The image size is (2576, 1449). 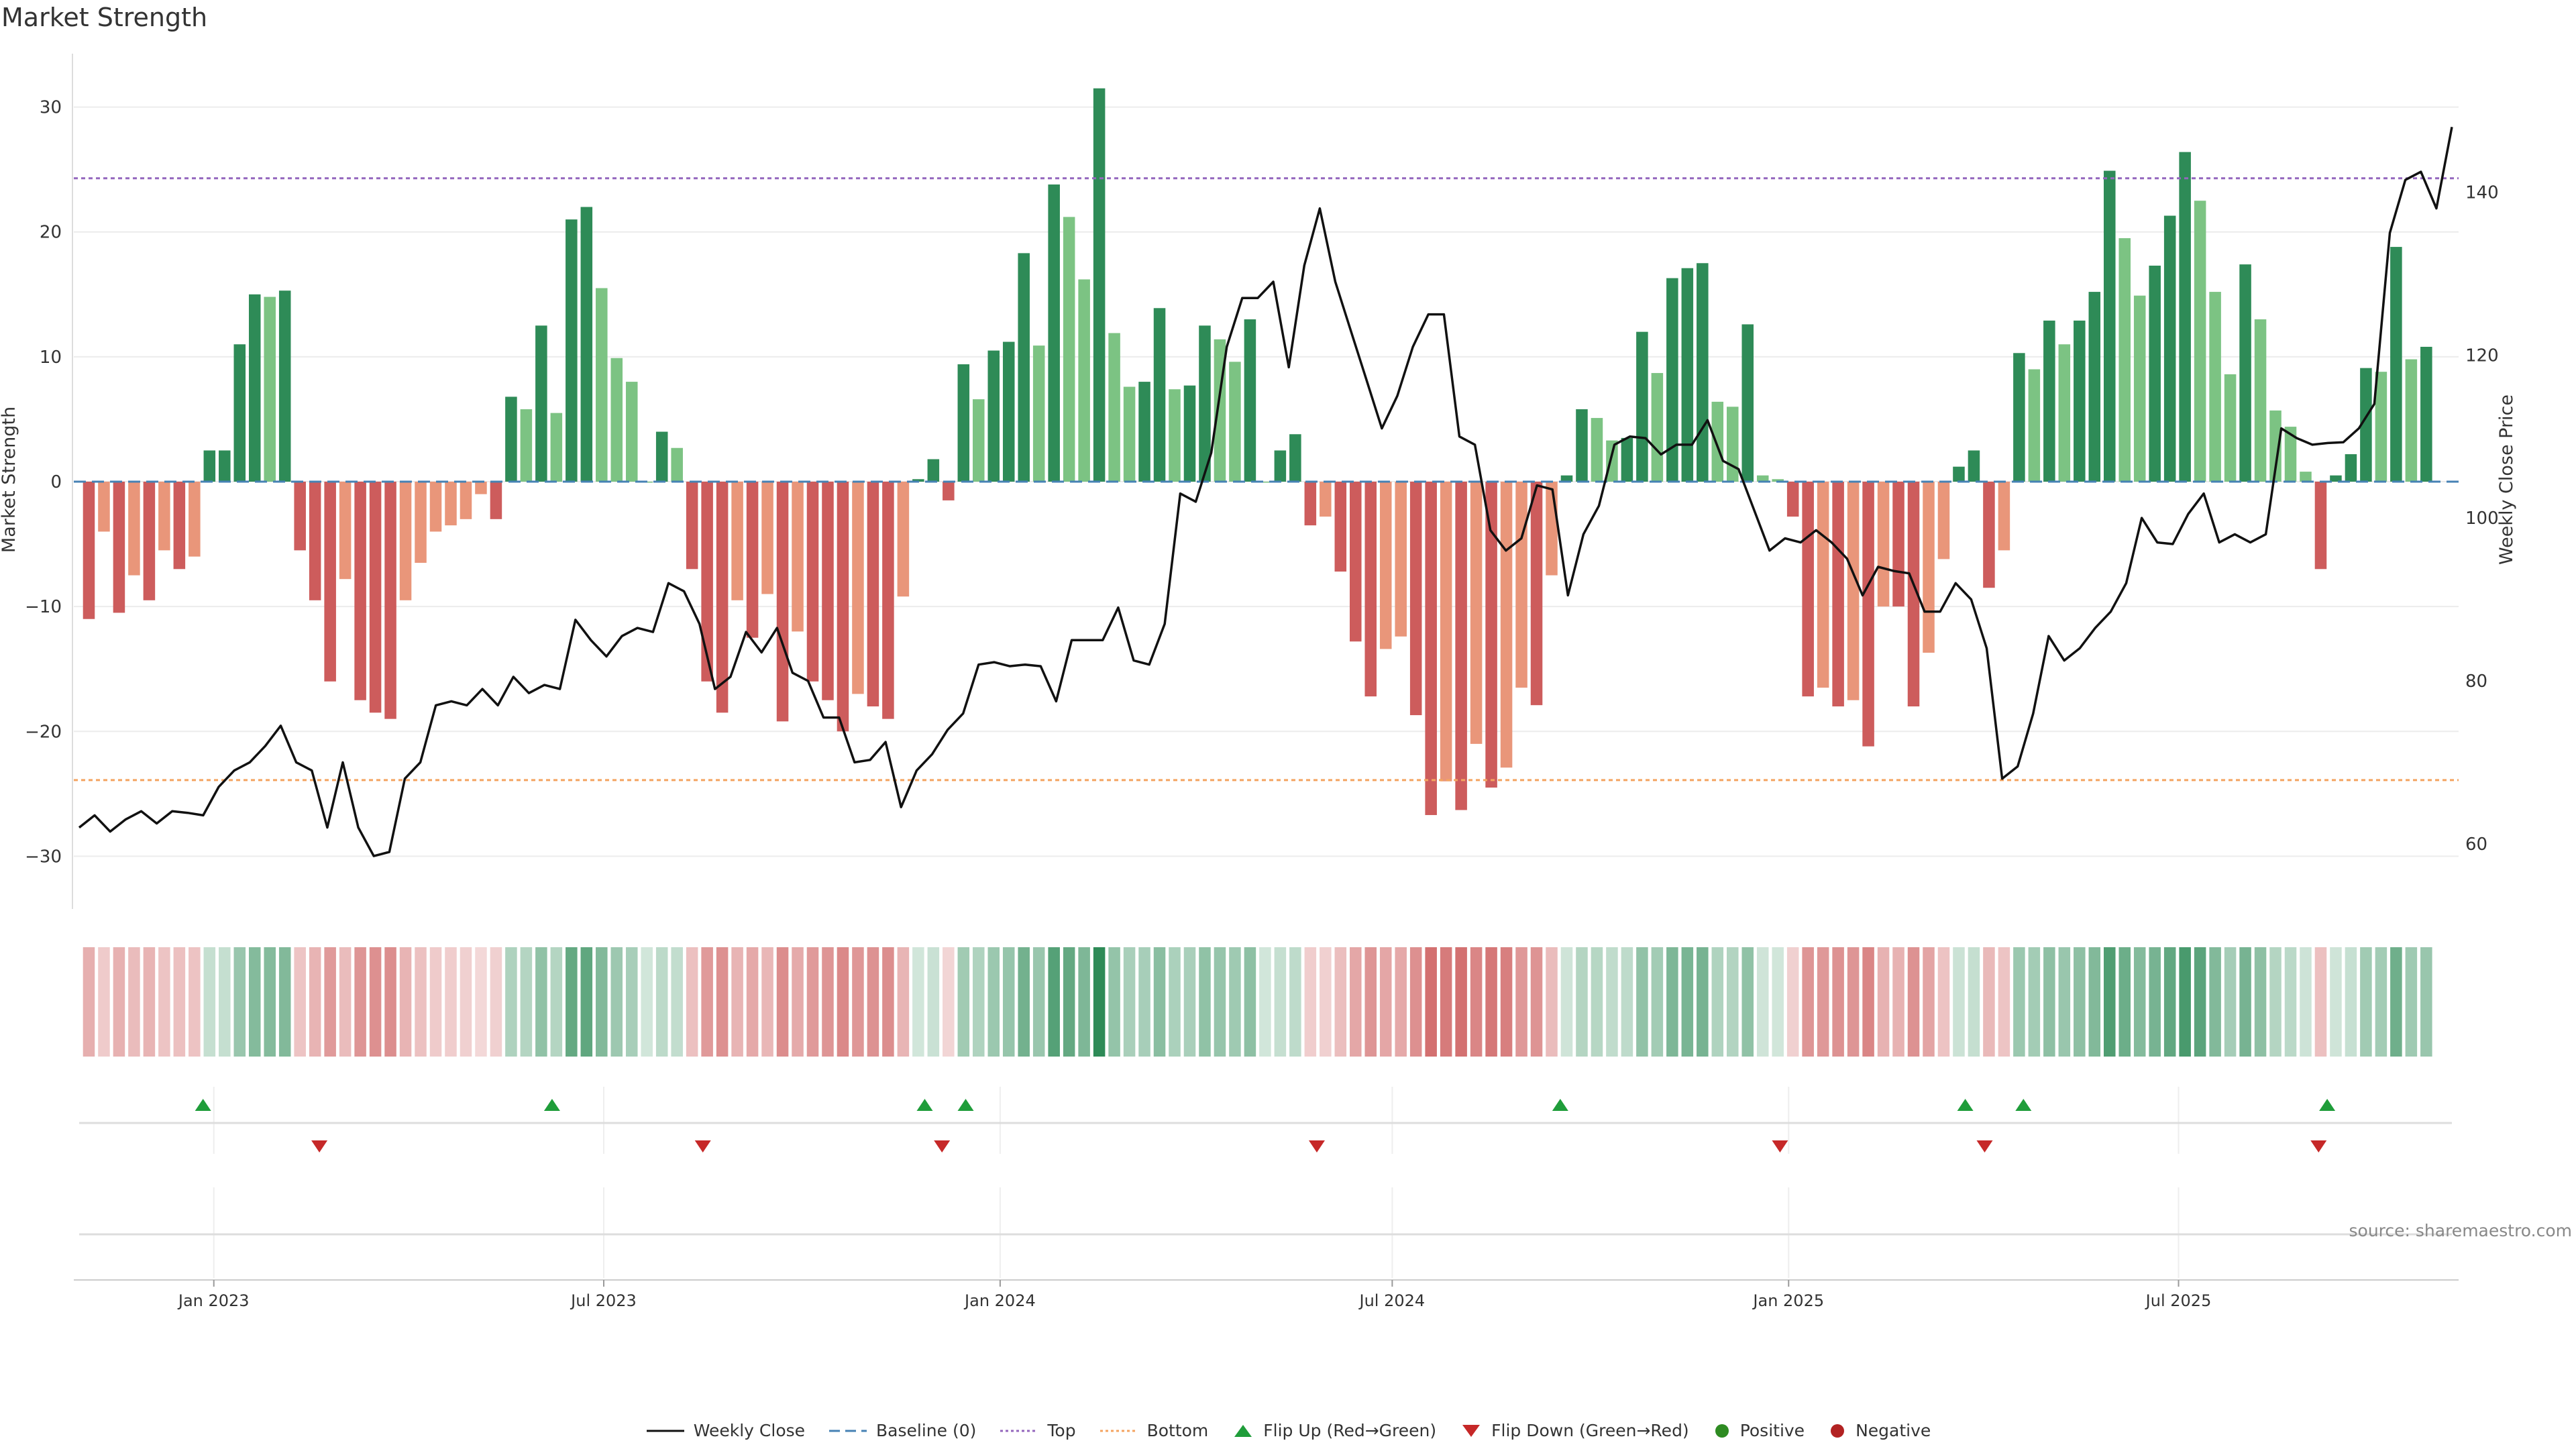 I want to click on legend-label: Baseline (0), so click(x=926, y=1430).